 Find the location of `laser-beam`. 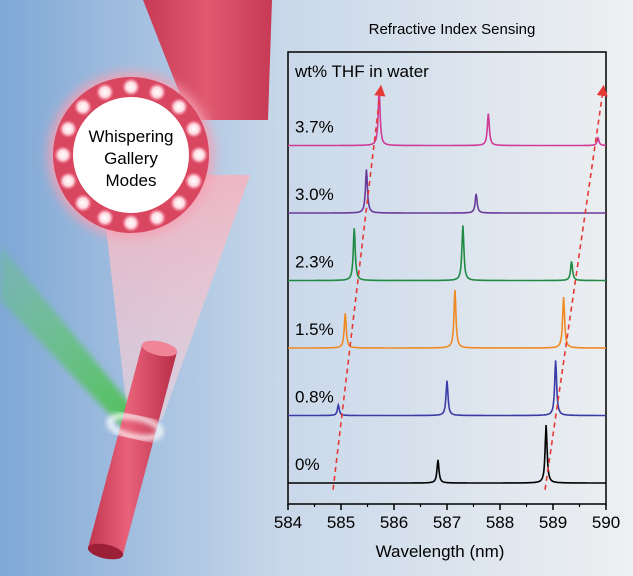

laser-beam is located at coordinates (207, 60).